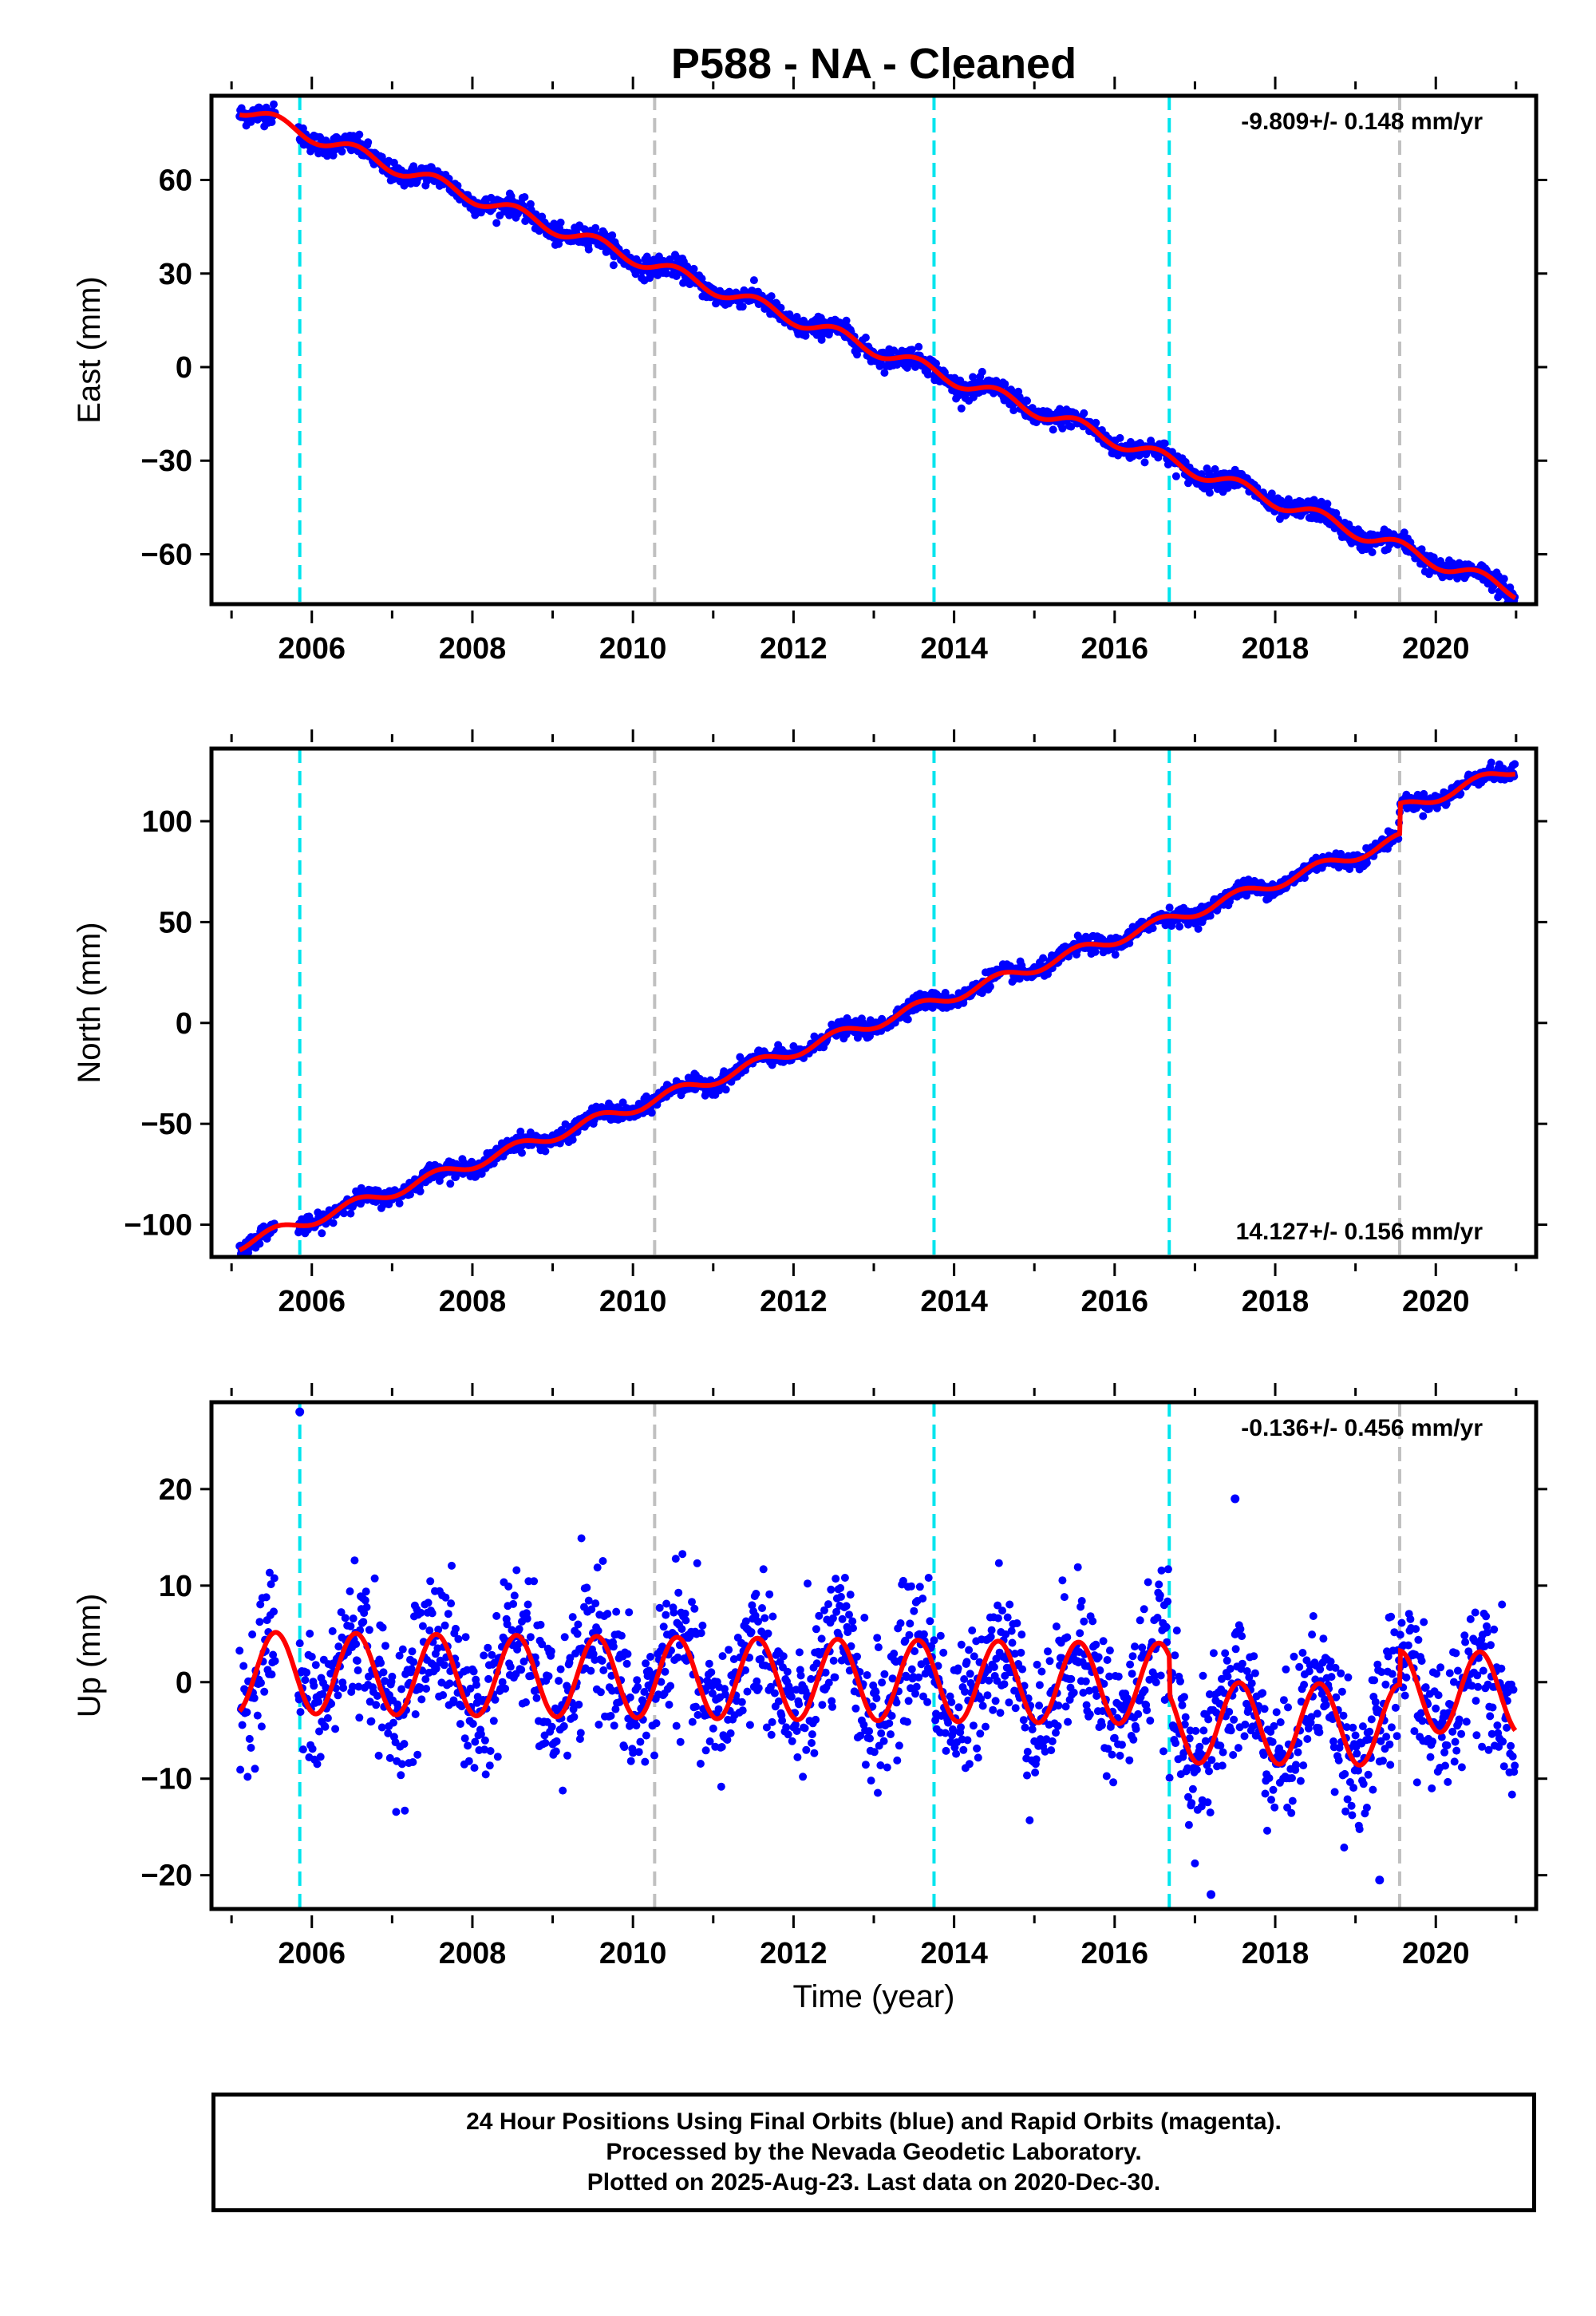 Image resolution: width=1596 pixels, height=2316 pixels. What do you see at coordinates (1276, 649) in the screenshot?
I see `x-tick-label: 2018` at bounding box center [1276, 649].